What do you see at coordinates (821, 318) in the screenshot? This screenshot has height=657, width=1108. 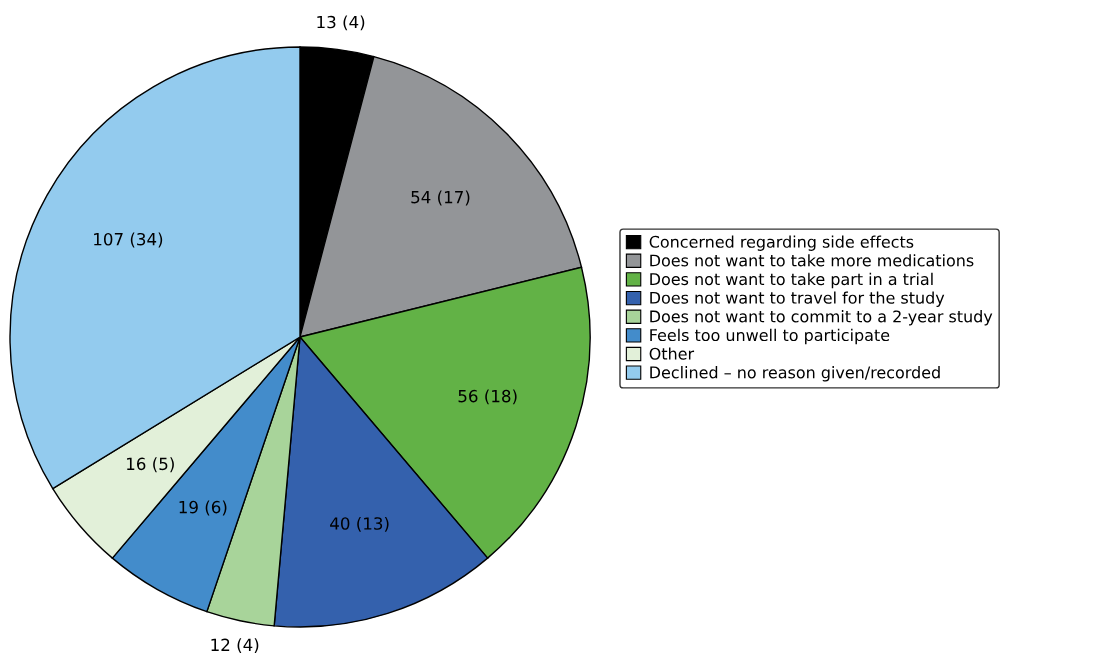 I see `legend-label: Does not want to commit to a 2-year study` at bounding box center [821, 318].